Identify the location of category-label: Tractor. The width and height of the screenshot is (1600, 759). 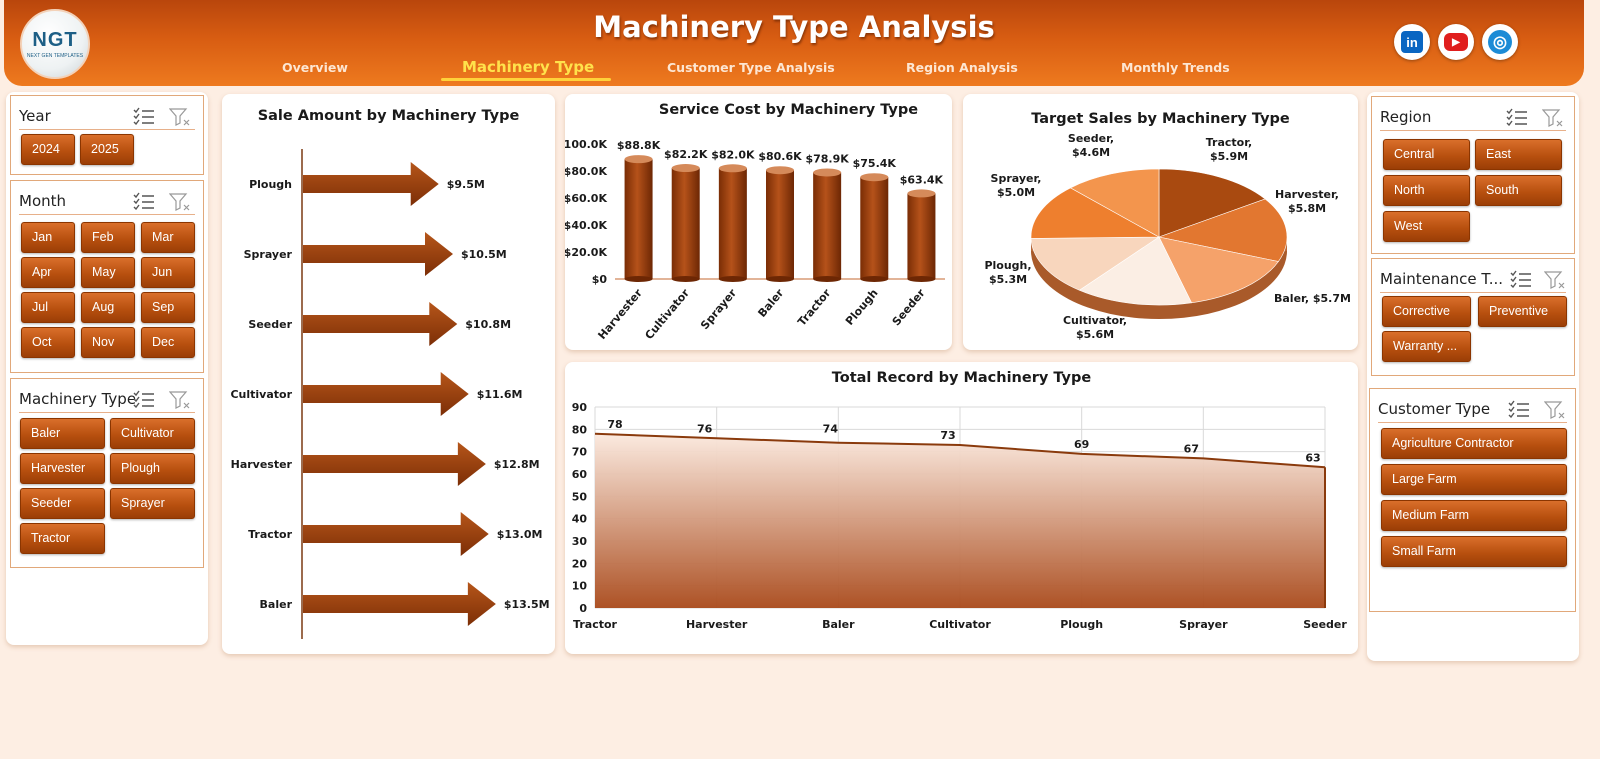
(595, 624).